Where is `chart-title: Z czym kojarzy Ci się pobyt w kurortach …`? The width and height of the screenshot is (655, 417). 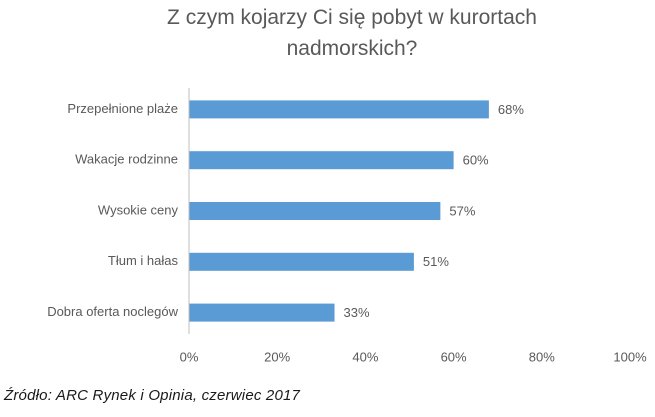
chart-title: Z czym kojarzy Ci się pobyt w kurortach … is located at coordinates (352, 33).